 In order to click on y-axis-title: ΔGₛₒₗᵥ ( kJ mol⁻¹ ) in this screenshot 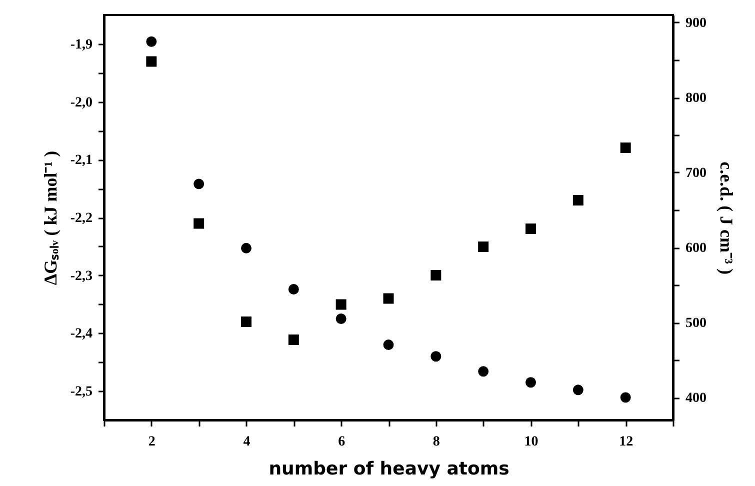, I will do `click(50, 218)`.